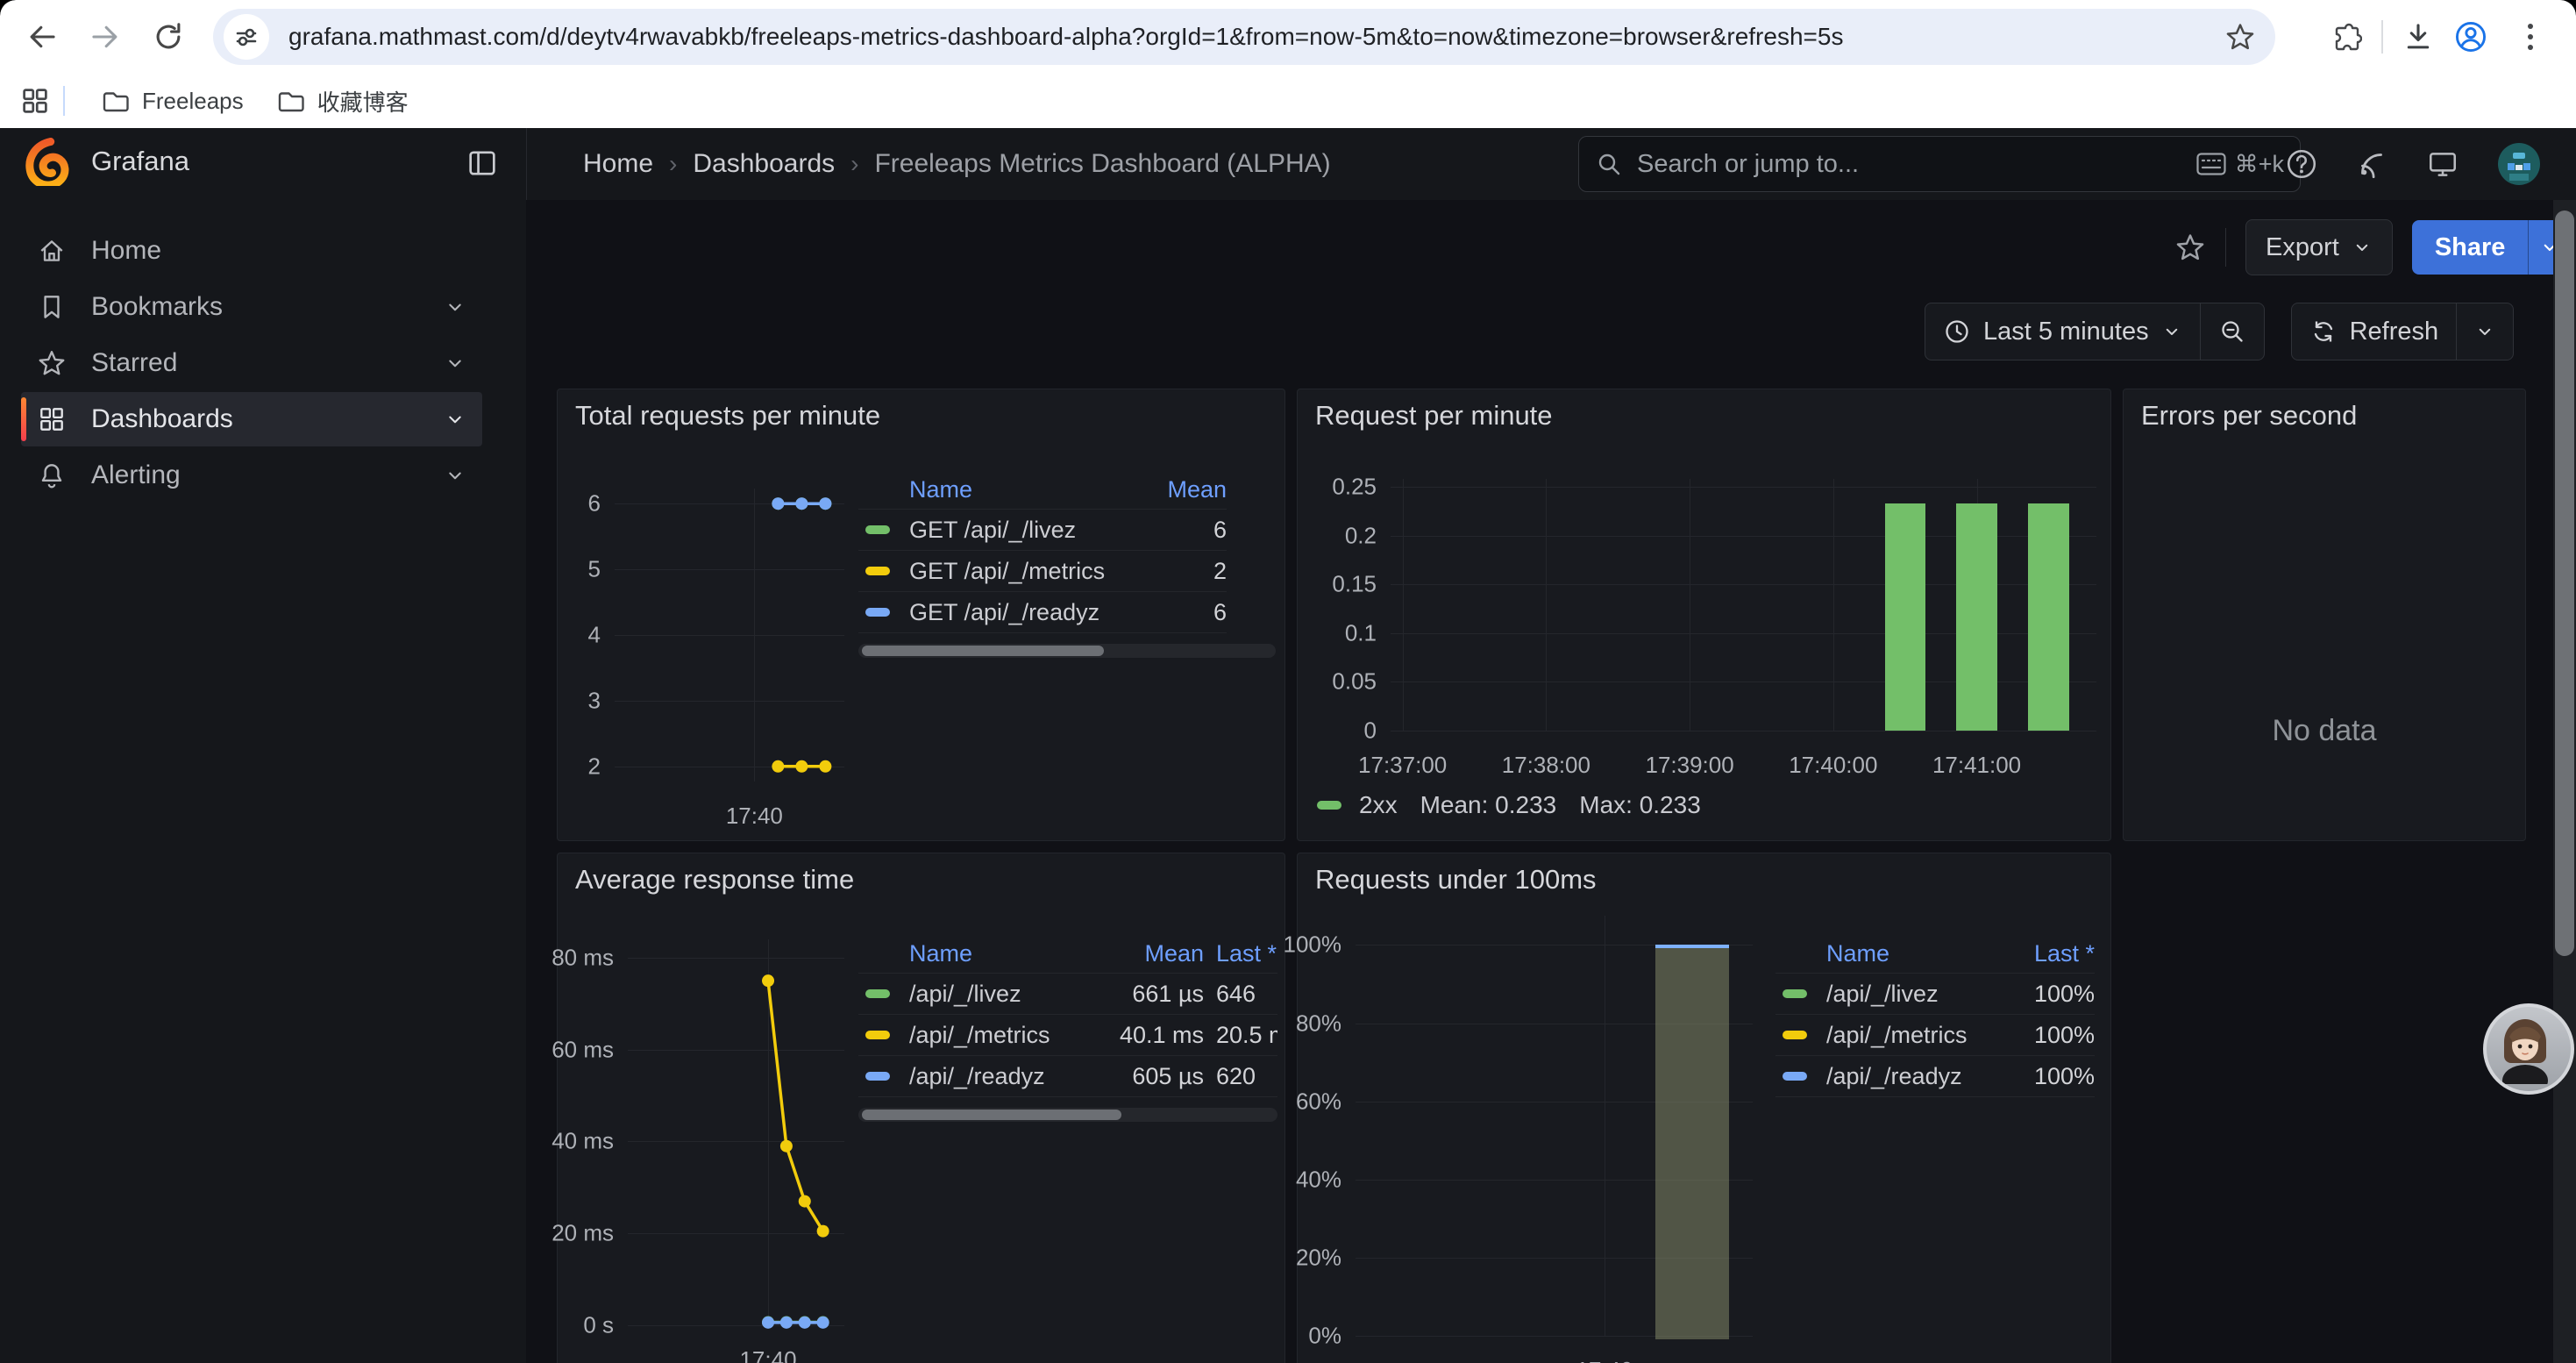 The width and height of the screenshot is (2576, 1363). What do you see at coordinates (251, 475) in the screenshot?
I see `sidebar-item-alerting: Alerting` at bounding box center [251, 475].